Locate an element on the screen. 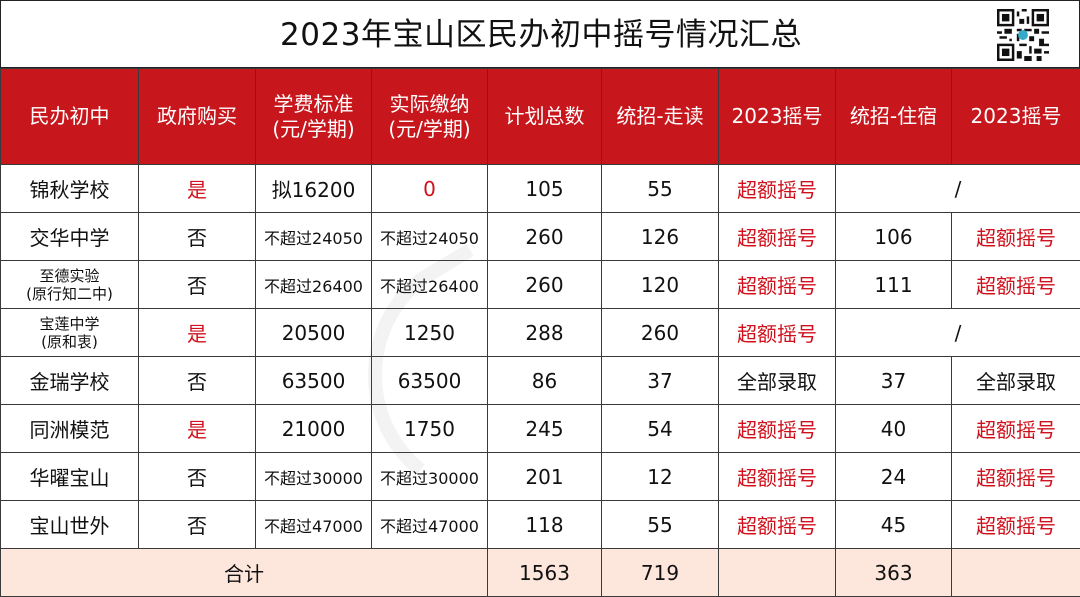 Image resolution: width=1080 pixels, height=597 pixels. title-bar: 2023年宝山区民办初中摇号情况汇总 is located at coordinates (540, 34).